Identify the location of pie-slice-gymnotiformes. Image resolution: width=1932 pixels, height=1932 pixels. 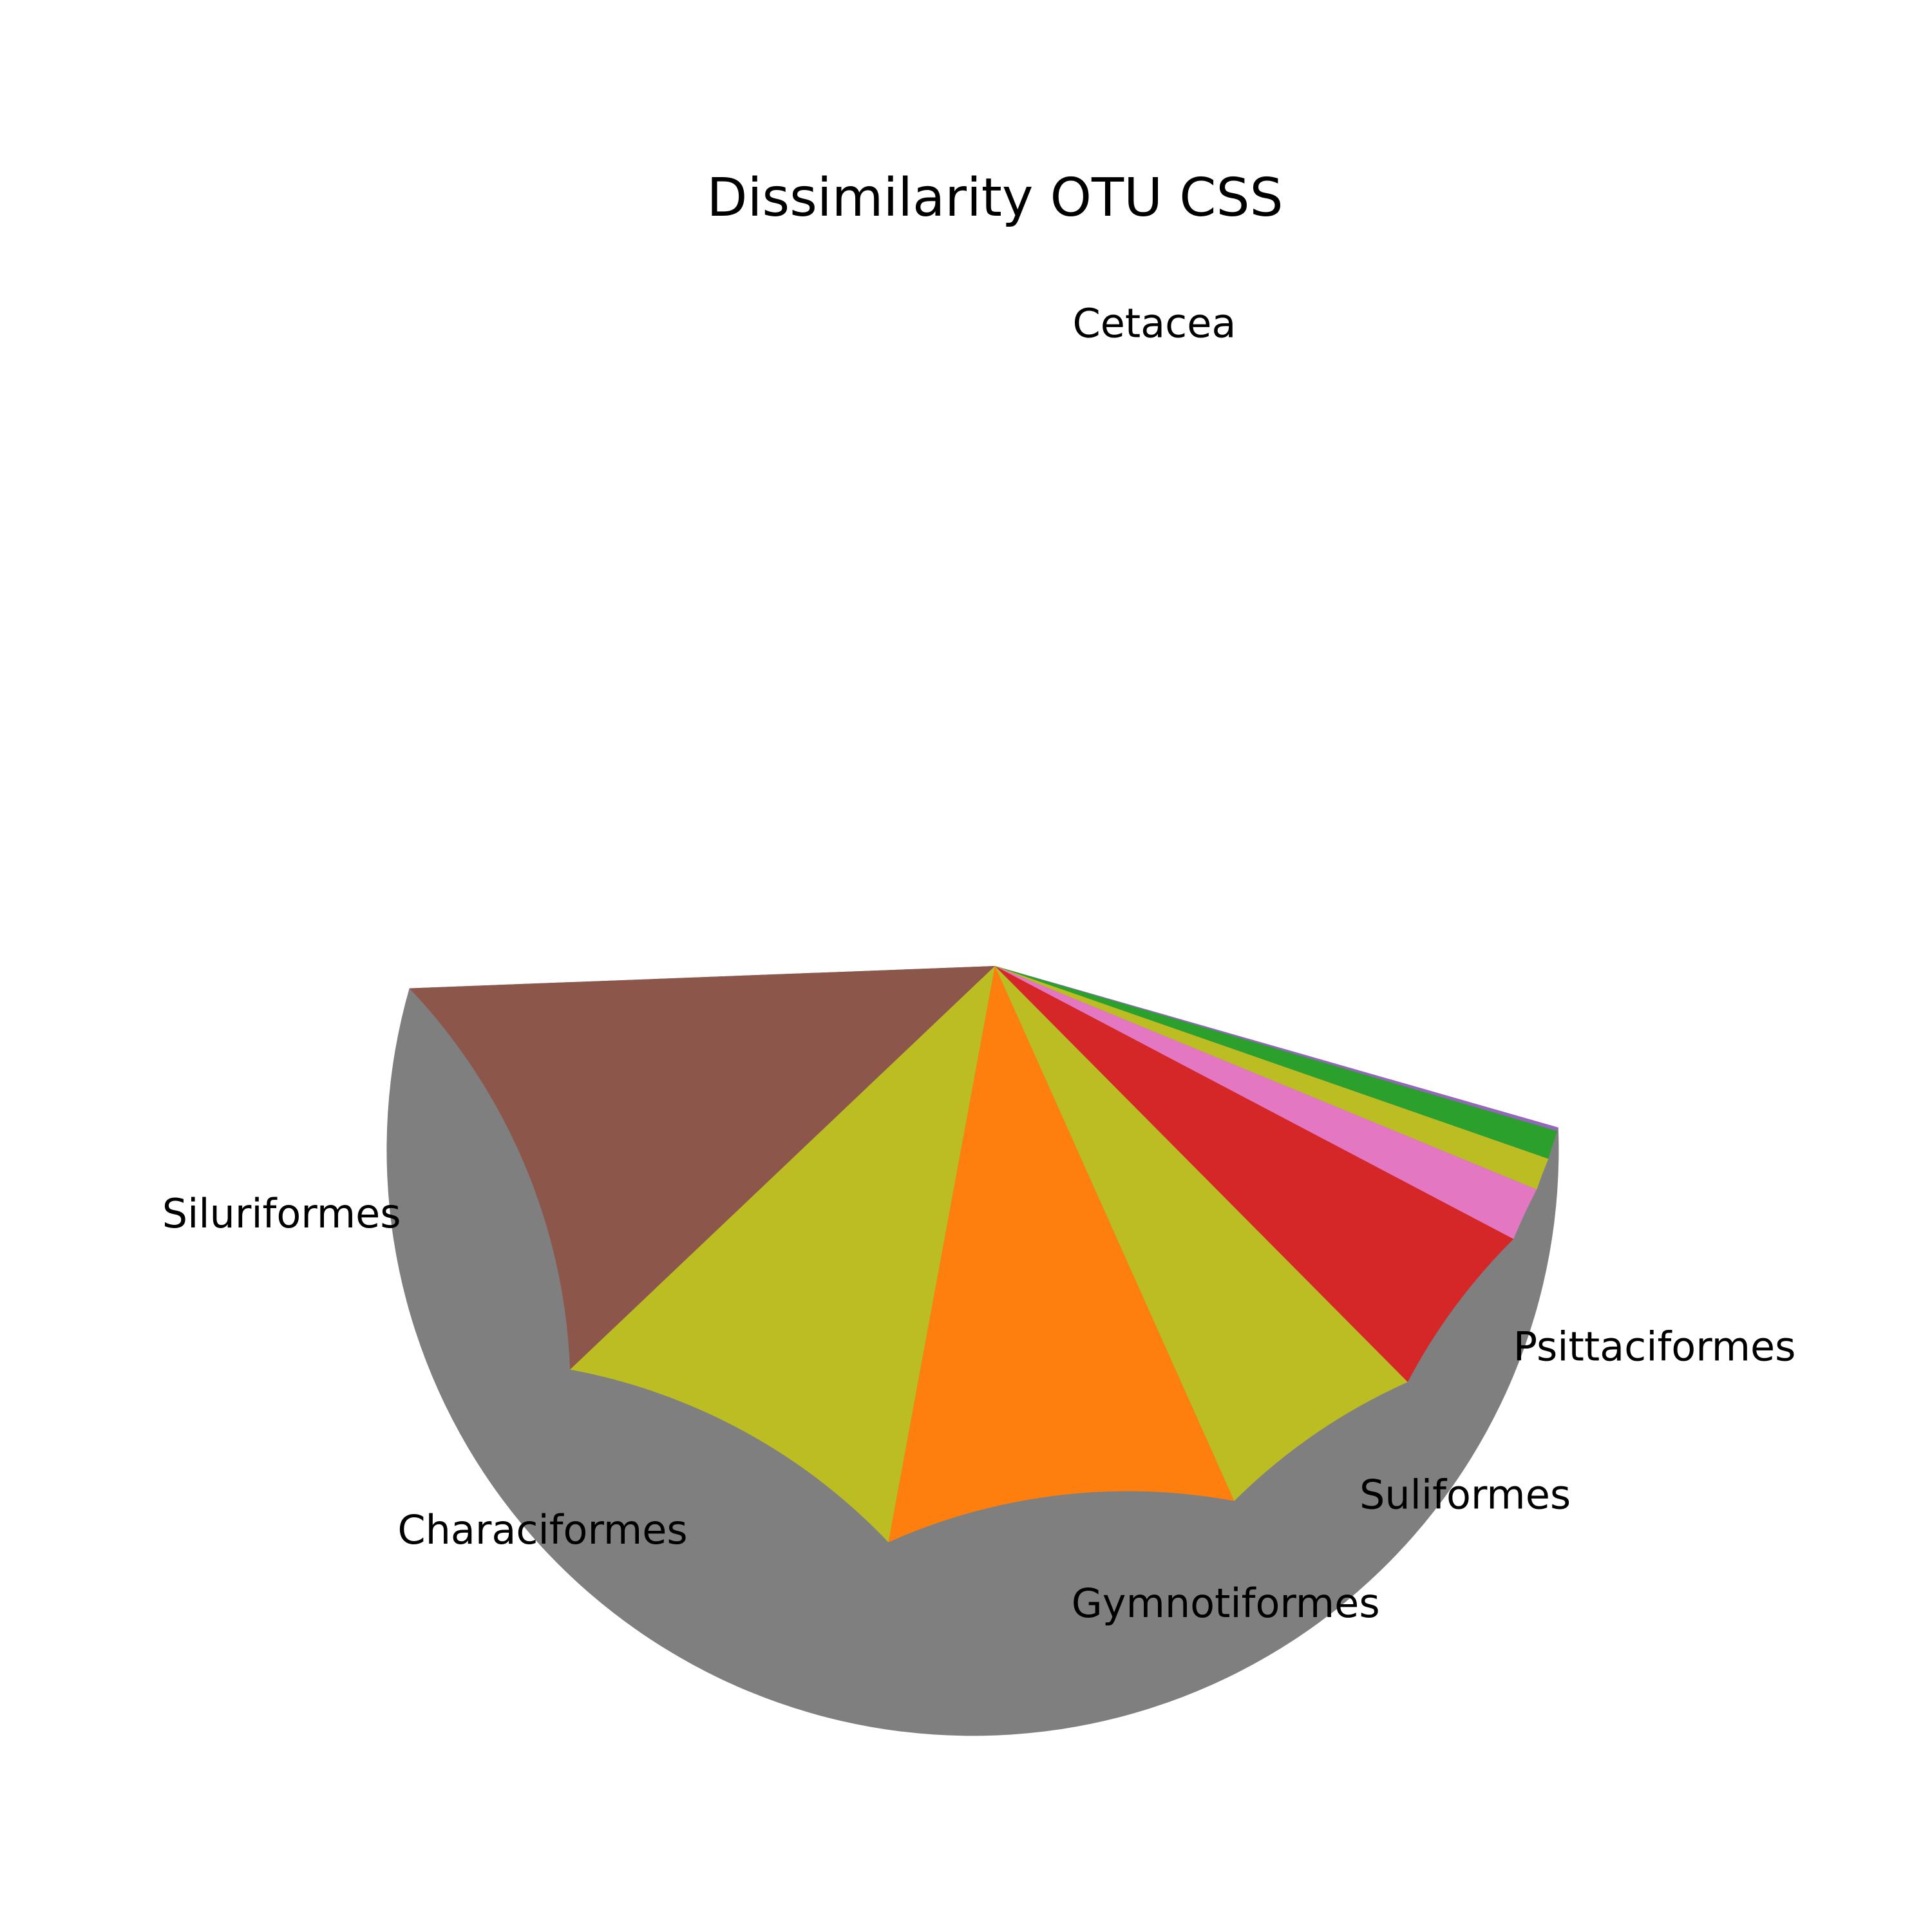
(1061, 1254).